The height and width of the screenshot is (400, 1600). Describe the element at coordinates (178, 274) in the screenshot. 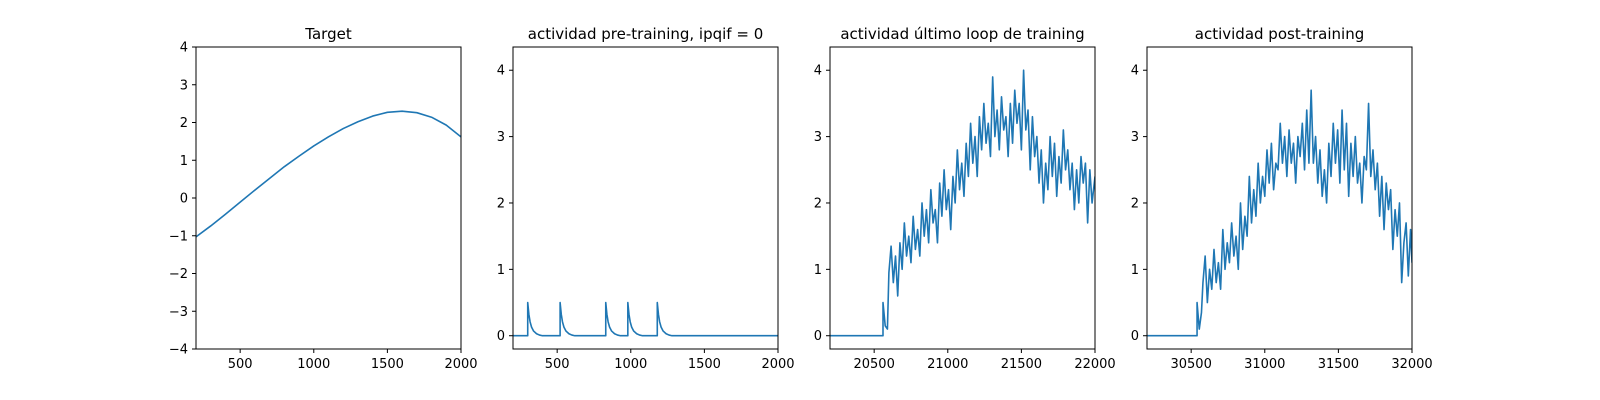

I see `y-tick-label: −2` at that location.